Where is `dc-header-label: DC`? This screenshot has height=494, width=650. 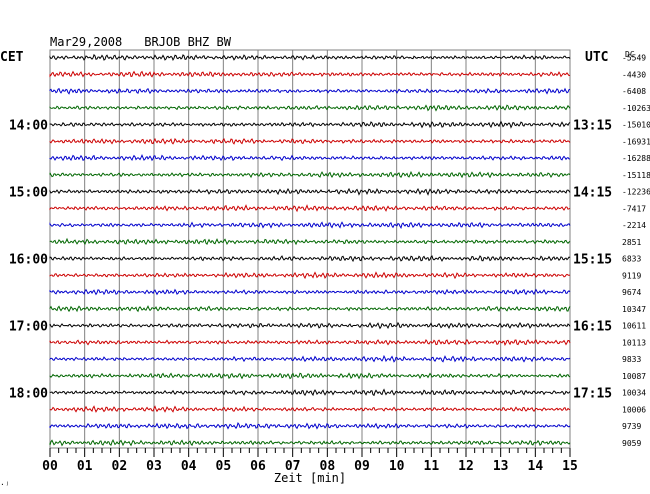 dc-header-label: DC is located at coordinates (630, 54).